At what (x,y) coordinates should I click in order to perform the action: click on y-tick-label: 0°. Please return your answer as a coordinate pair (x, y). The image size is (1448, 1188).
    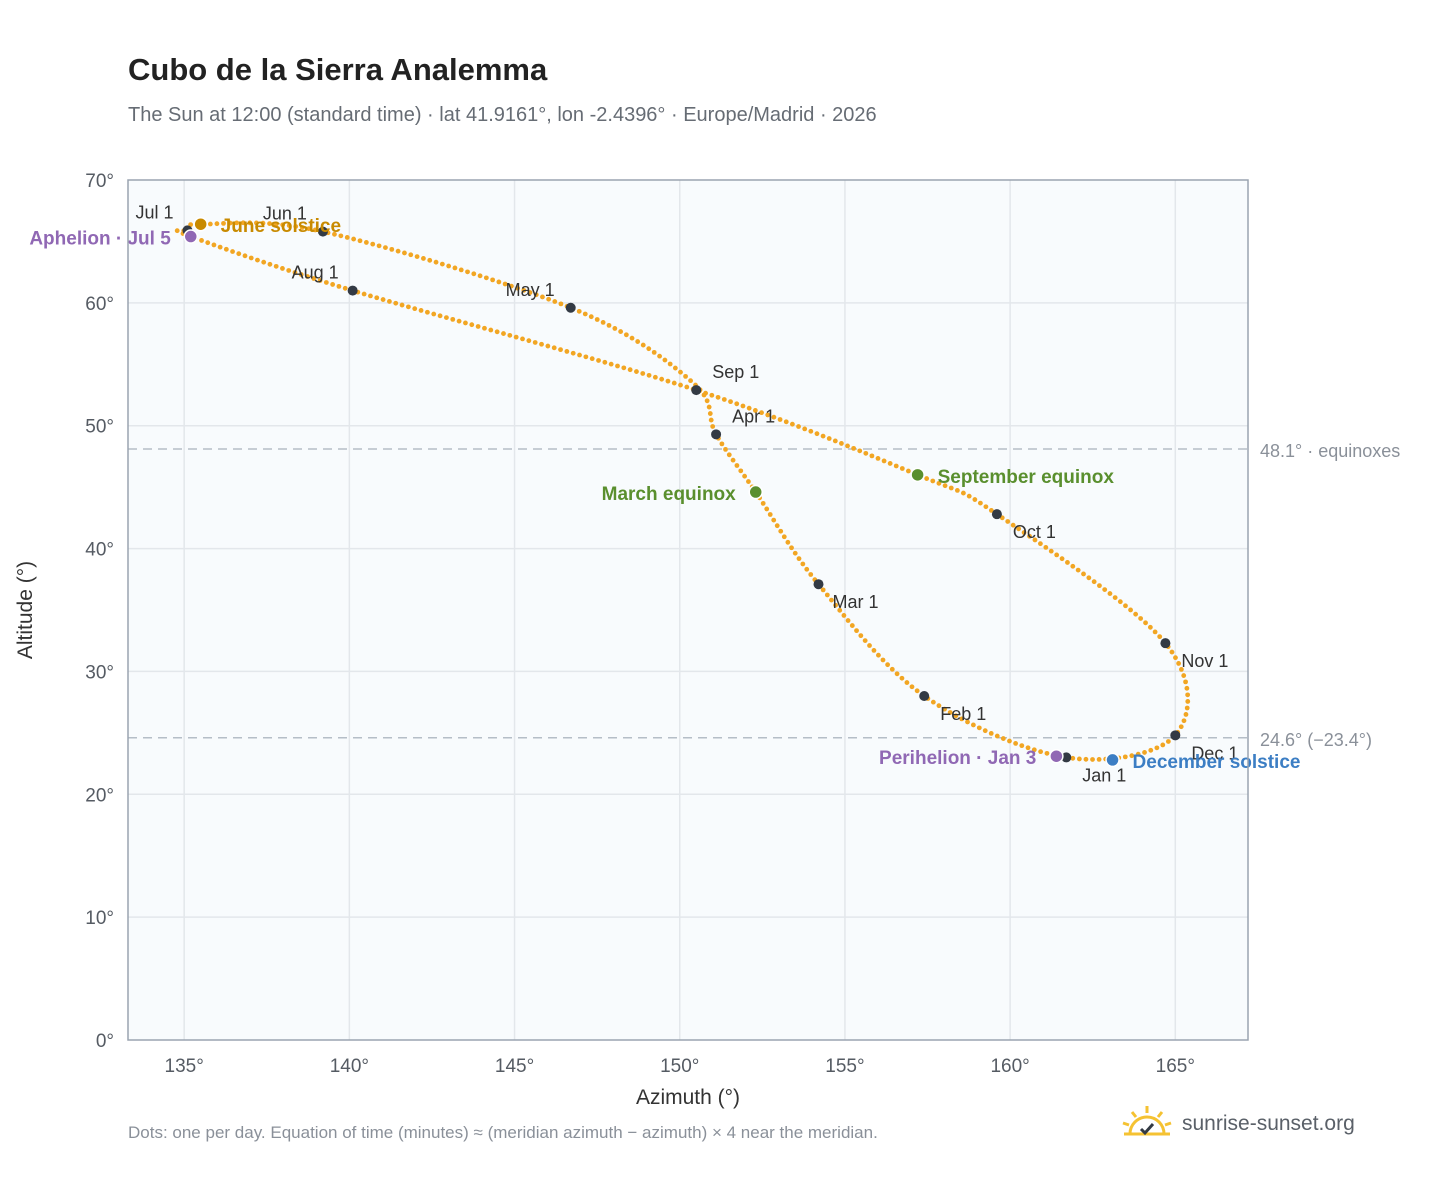
    Looking at the image, I should click on (105, 1041).